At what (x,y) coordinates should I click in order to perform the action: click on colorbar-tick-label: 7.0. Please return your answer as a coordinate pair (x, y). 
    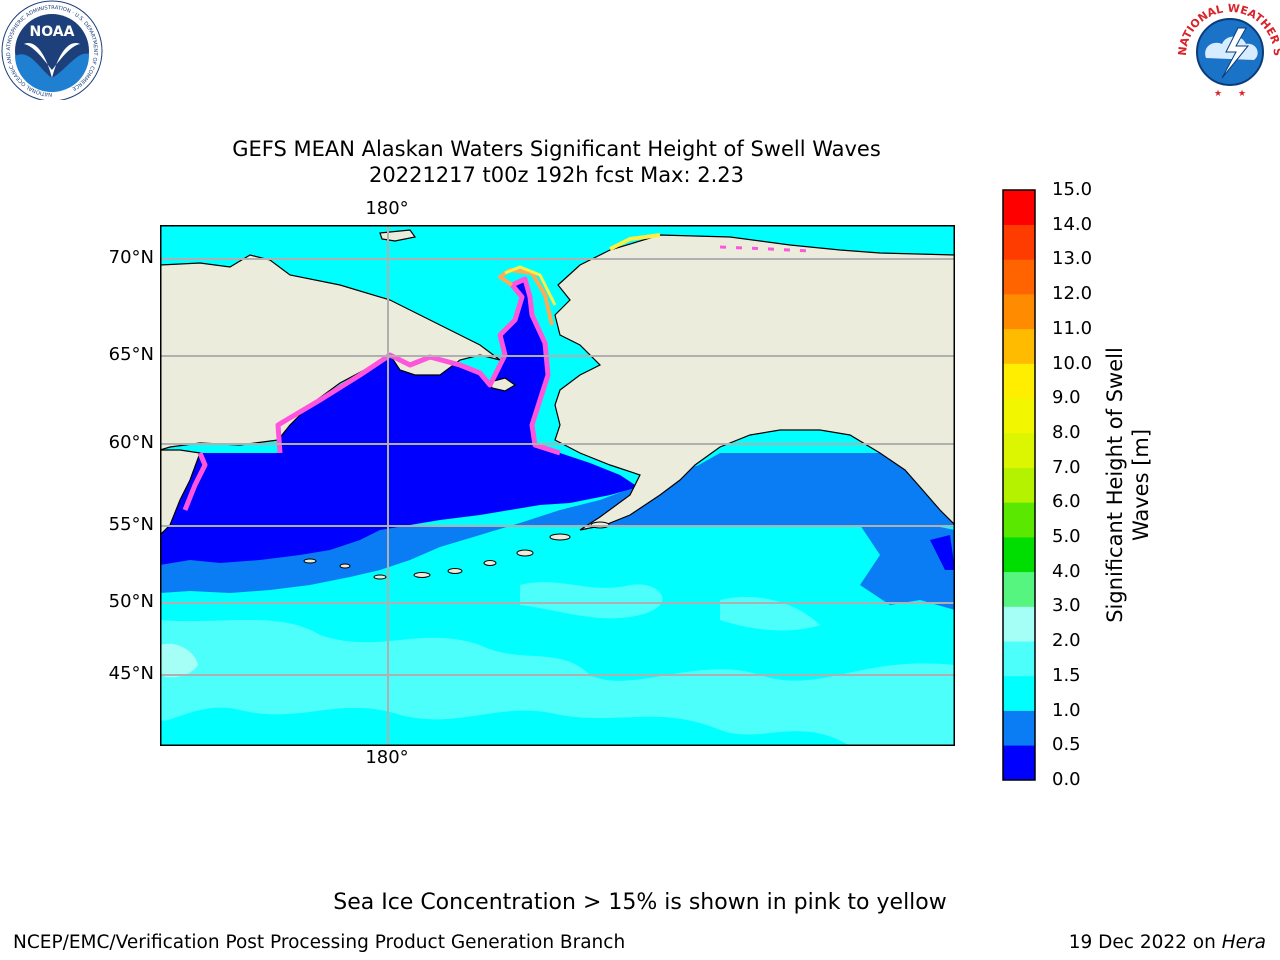
    Looking at the image, I should click on (1066, 467).